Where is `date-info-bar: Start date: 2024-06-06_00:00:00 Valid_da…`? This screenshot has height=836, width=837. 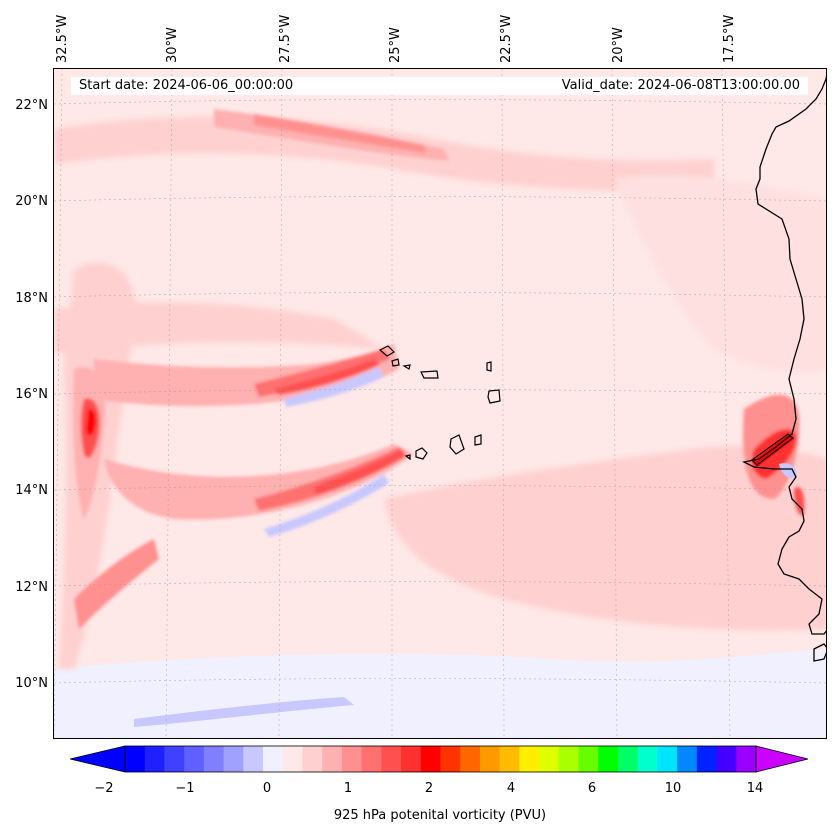
date-info-bar: Start date: 2024-06-06_00:00:00 Valid_da… is located at coordinates (439, 86).